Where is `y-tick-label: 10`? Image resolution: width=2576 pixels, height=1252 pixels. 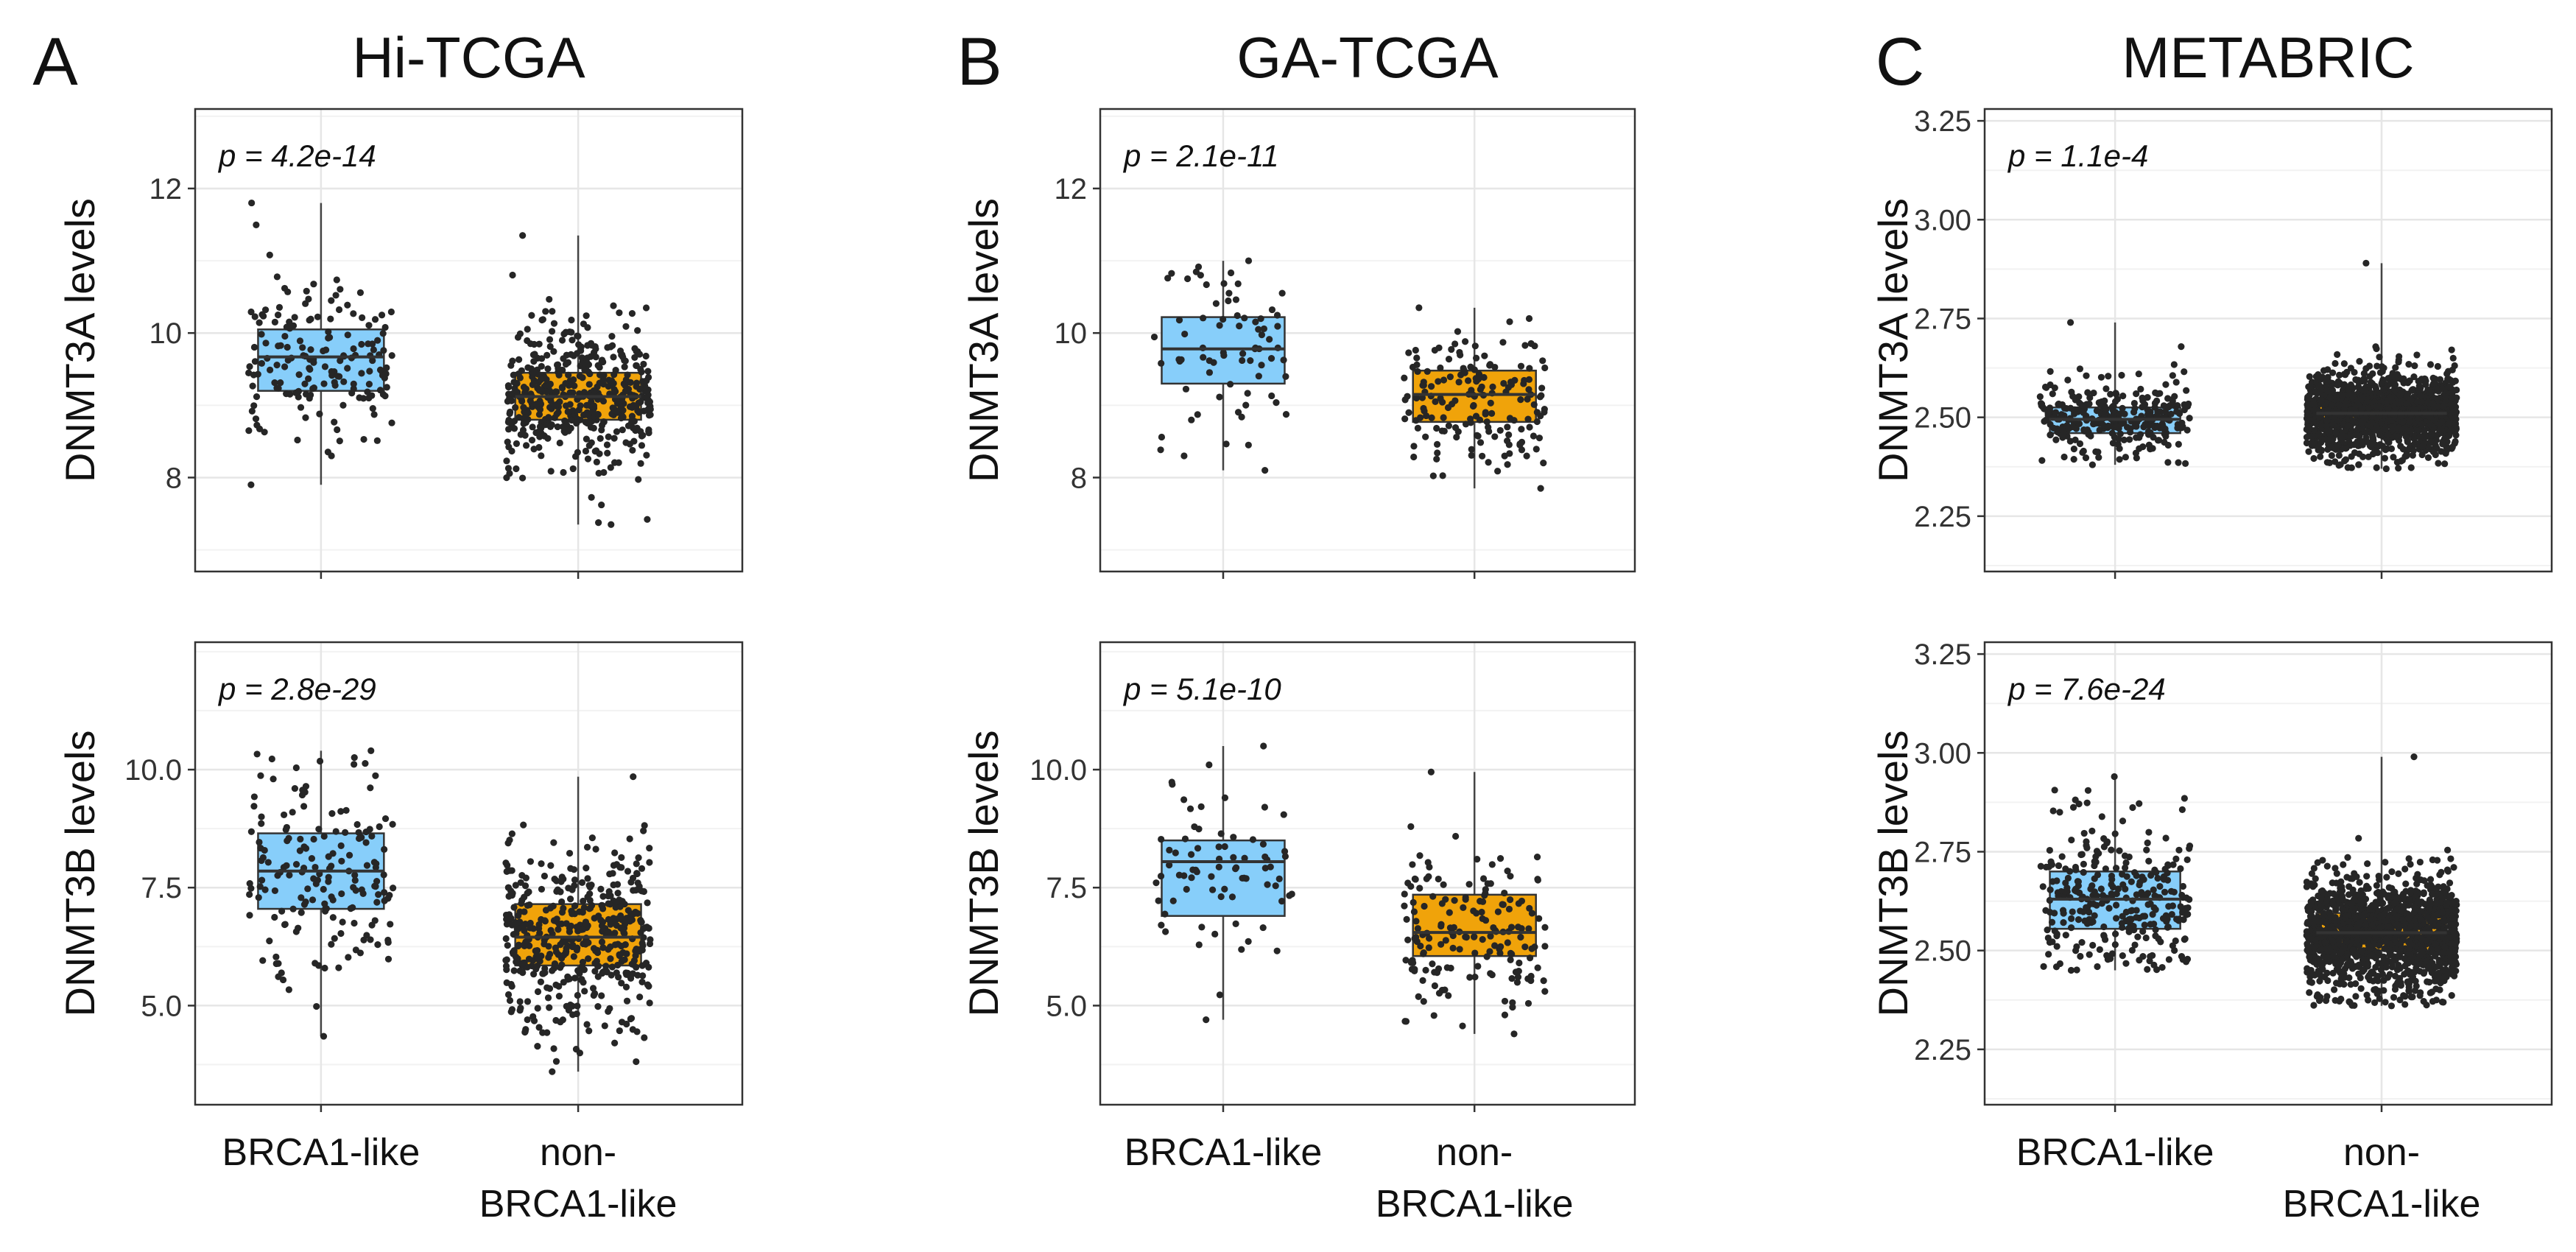 y-tick-label: 10 is located at coordinates (1071, 333).